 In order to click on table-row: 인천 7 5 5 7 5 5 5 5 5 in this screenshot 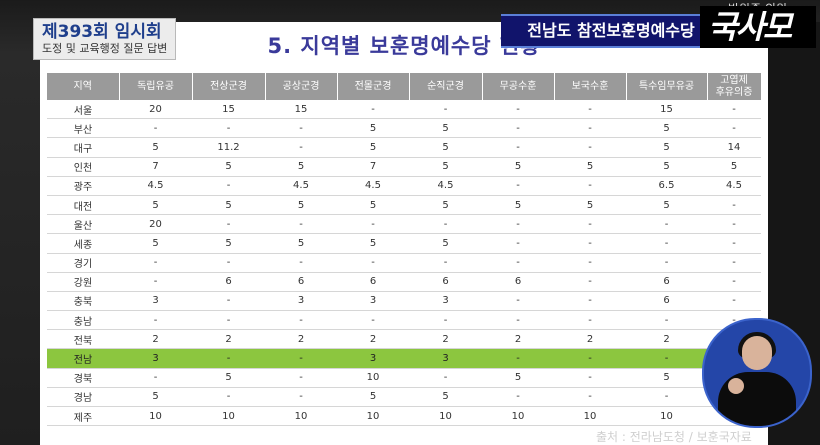, I will do `click(404, 167)`.